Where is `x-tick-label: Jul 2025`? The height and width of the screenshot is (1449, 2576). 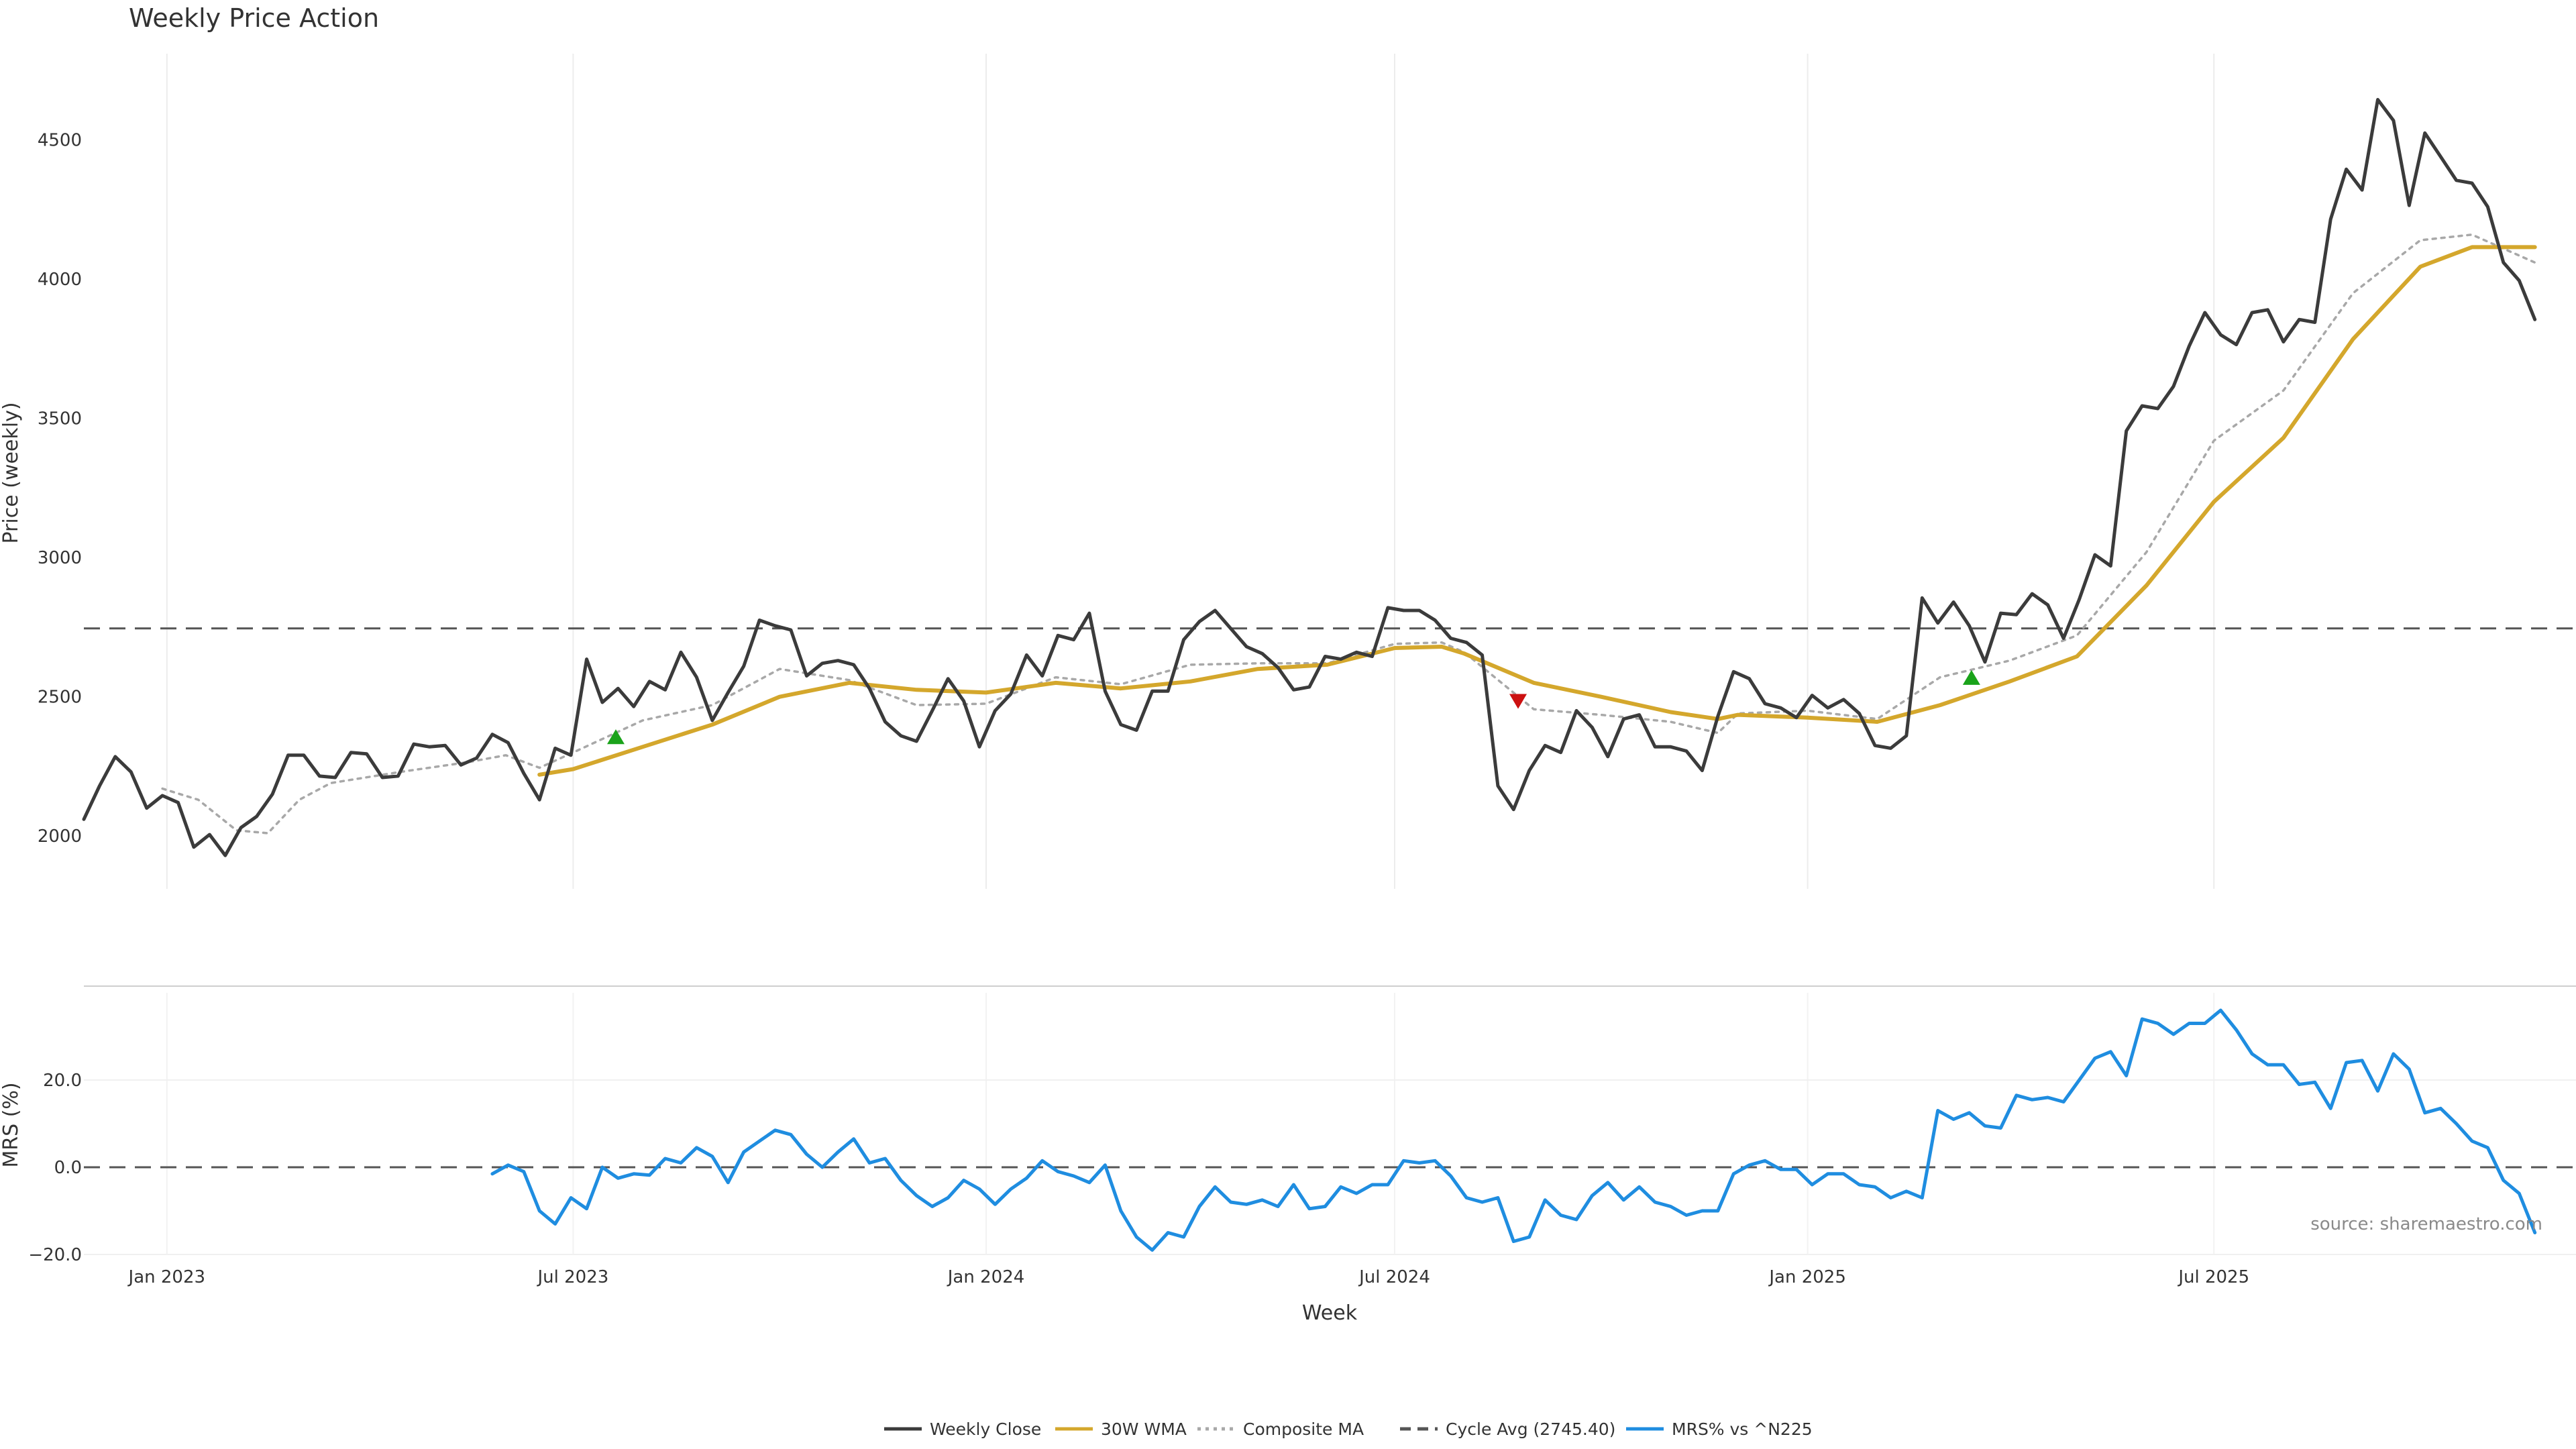
x-tick-label: Jul 2025 is located at coordinates (2213, 1277).